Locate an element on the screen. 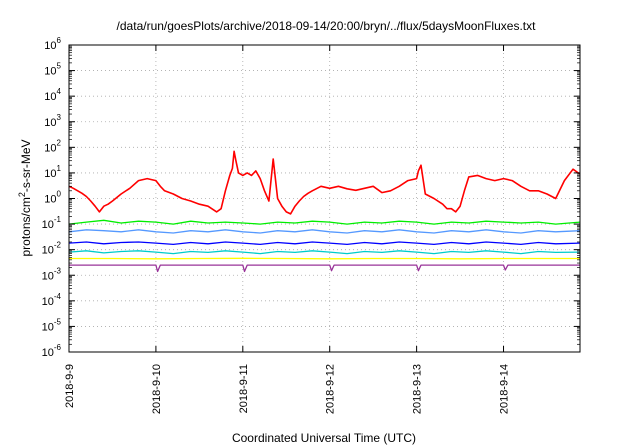  y-label-suffix: -s-sr-MeV is located at coordinates (26, 165).